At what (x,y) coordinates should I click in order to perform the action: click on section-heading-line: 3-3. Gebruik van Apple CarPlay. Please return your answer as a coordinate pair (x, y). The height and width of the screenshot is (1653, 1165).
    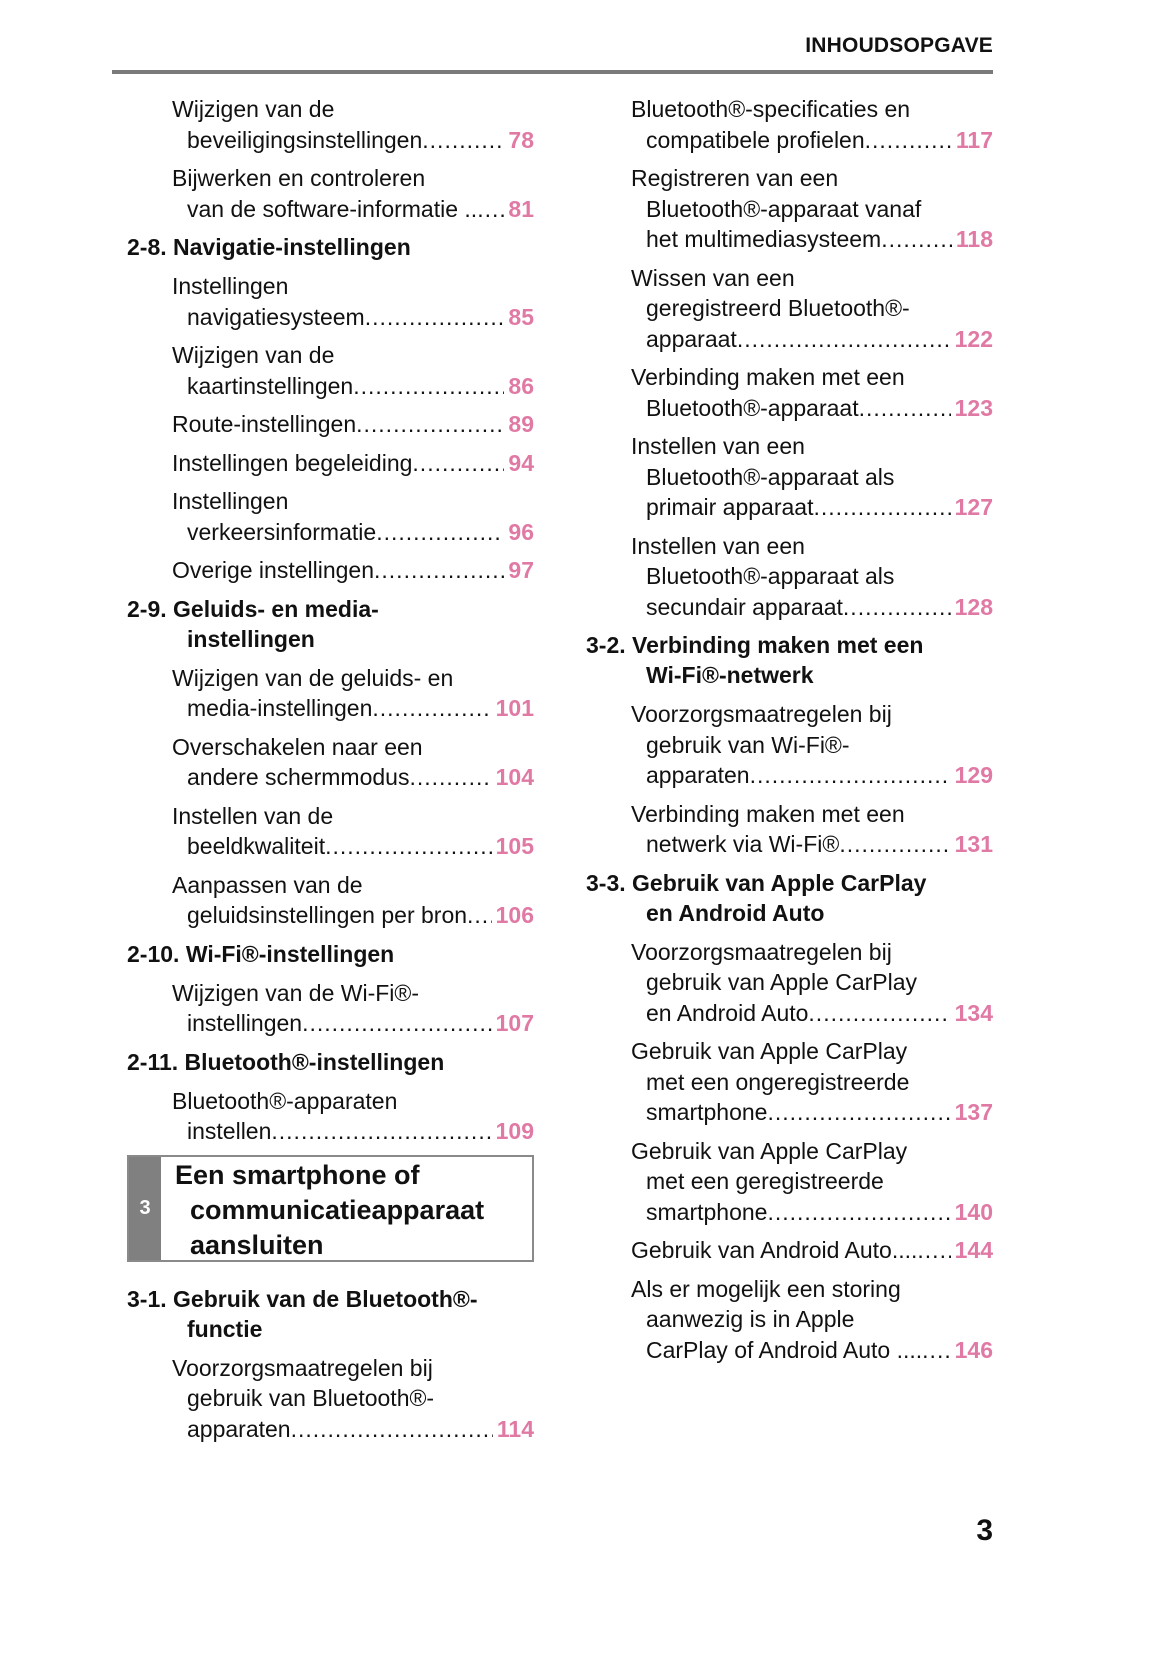
    Looking at the image, I should click on (756, 882).